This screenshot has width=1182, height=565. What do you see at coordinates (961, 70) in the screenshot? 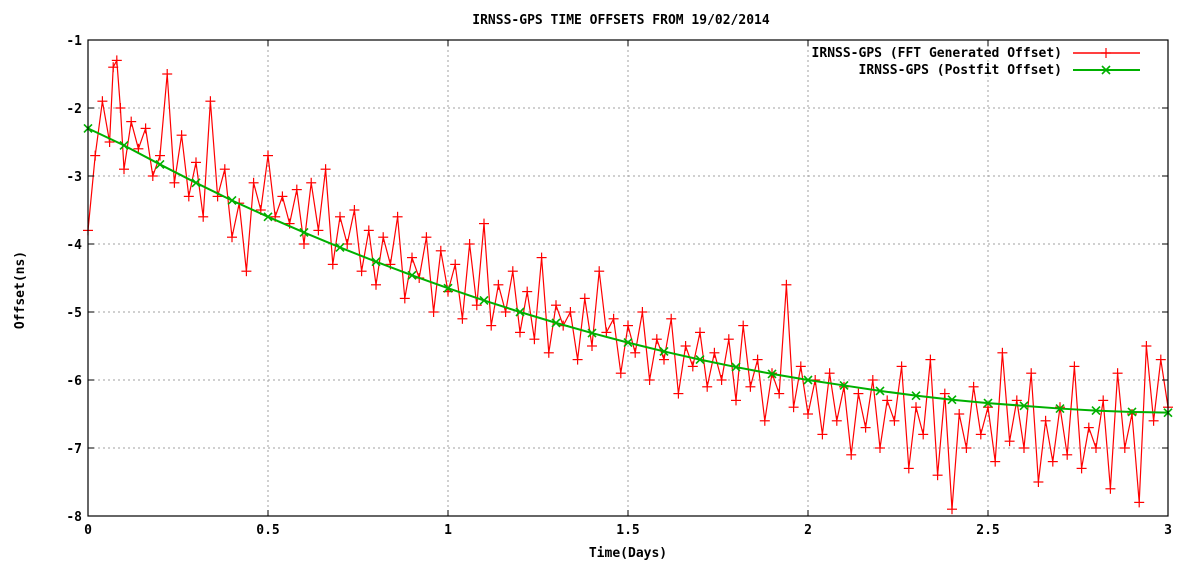
I see `legend-label-postfit: IRNSS-GPS (Postfit Offset)` at bounding box center [961, 70].